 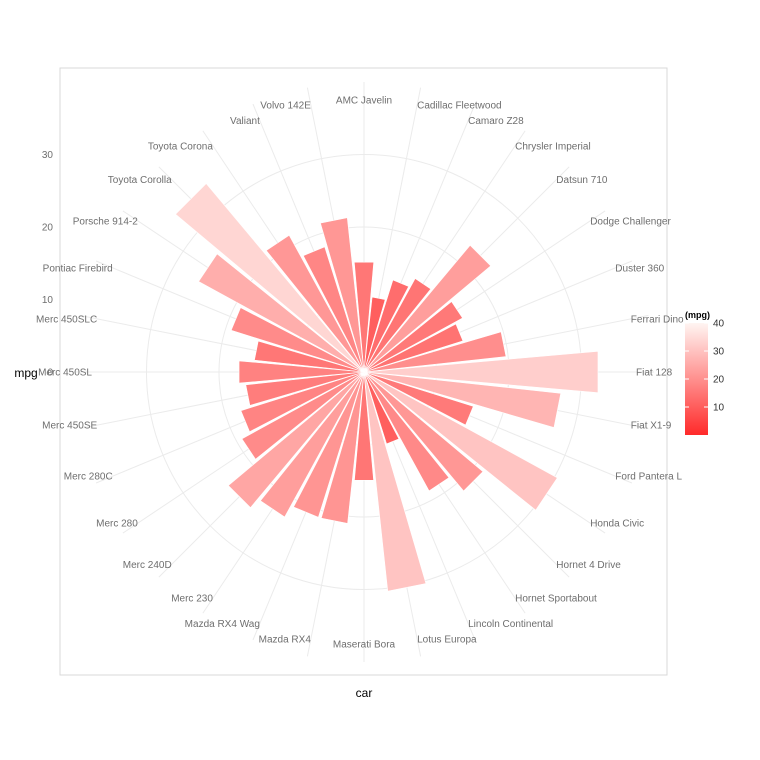 I want to click on category-label: Fiat 128, so click(x=654, y=373).